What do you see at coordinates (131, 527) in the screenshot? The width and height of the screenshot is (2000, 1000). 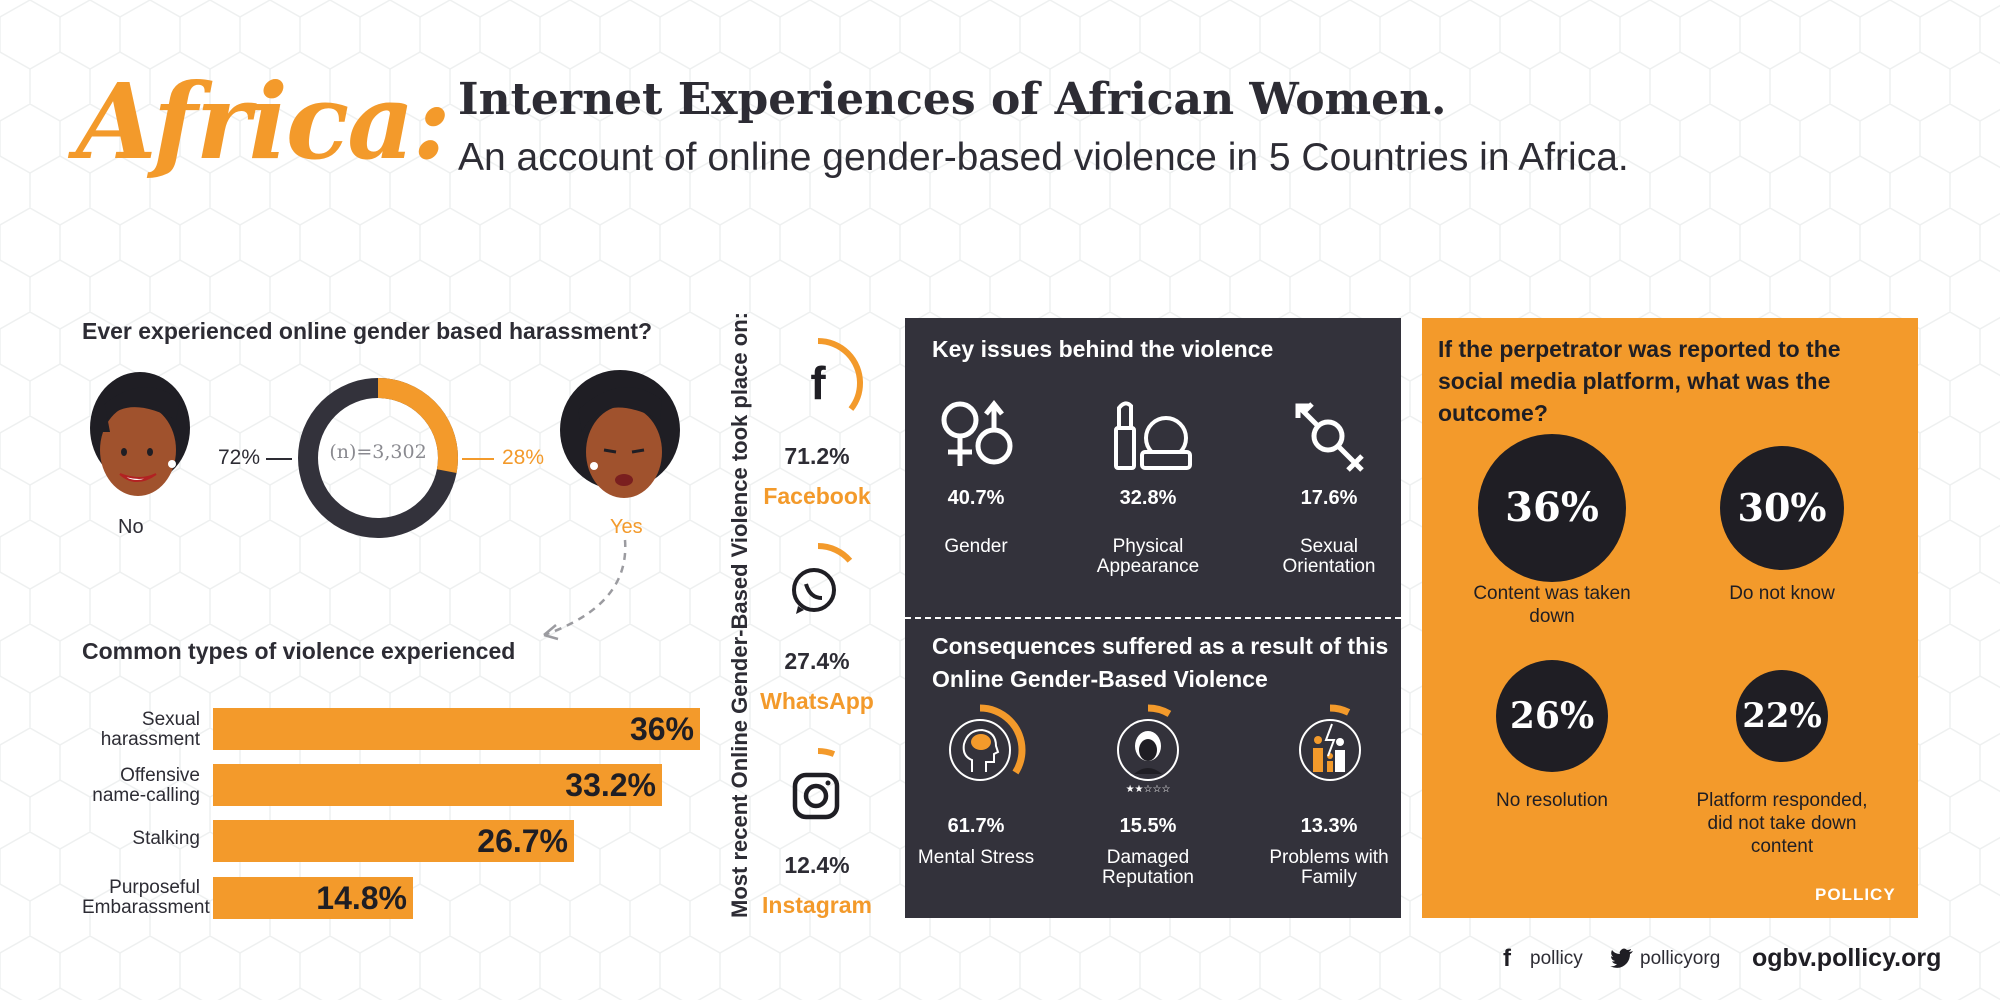 I see `no-label: No` at bounding box center [131, 527].